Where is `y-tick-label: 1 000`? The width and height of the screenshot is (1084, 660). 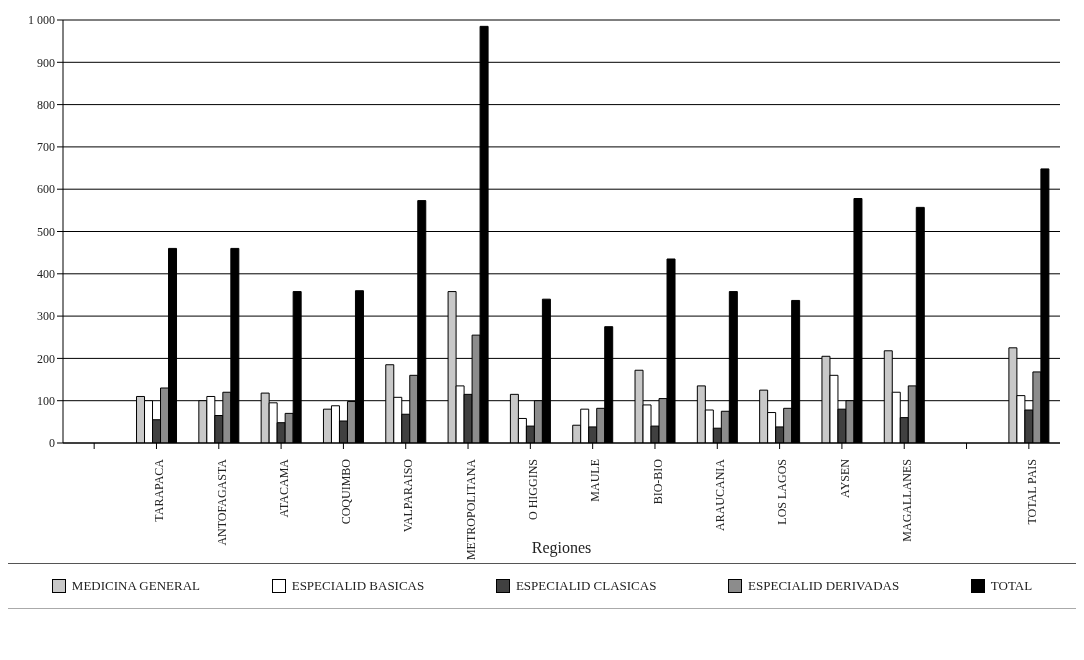 y-tick-label: 1 000 is located at coordinates (41, 20).